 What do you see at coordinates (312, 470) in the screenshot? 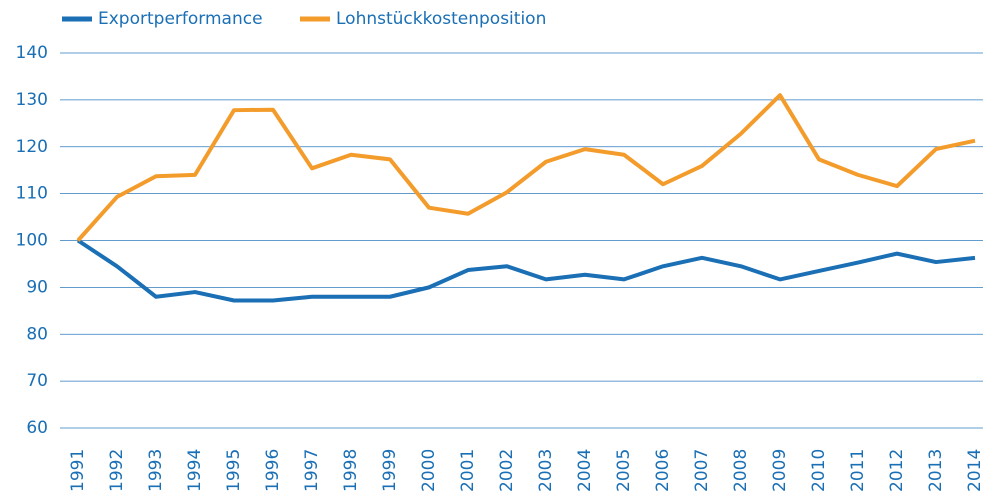
I see `x-tick-label: 1997` at bounding box center [312, 470].